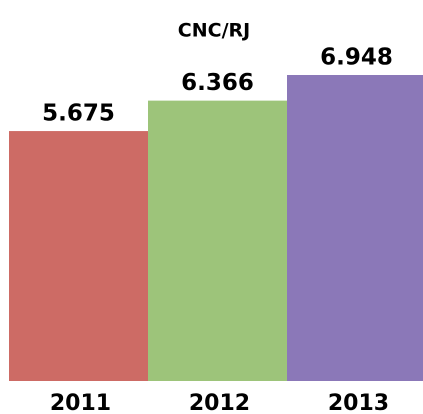 The width and height of the screenshot is (423, 414). What do you see at coordinates (358, 402) in the screenshot?
I see `x-tick-label: 2013` at bounding box center [358, 402].